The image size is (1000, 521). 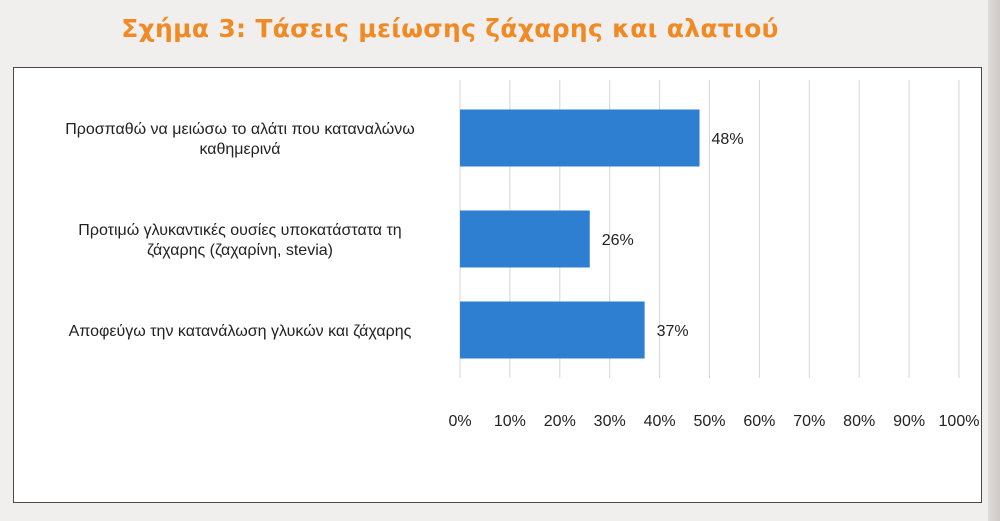 What do you see at coordinates (510, 421) in the screenshot?
I see `x-tick-label: 10%` at bounding box center [510, 421].